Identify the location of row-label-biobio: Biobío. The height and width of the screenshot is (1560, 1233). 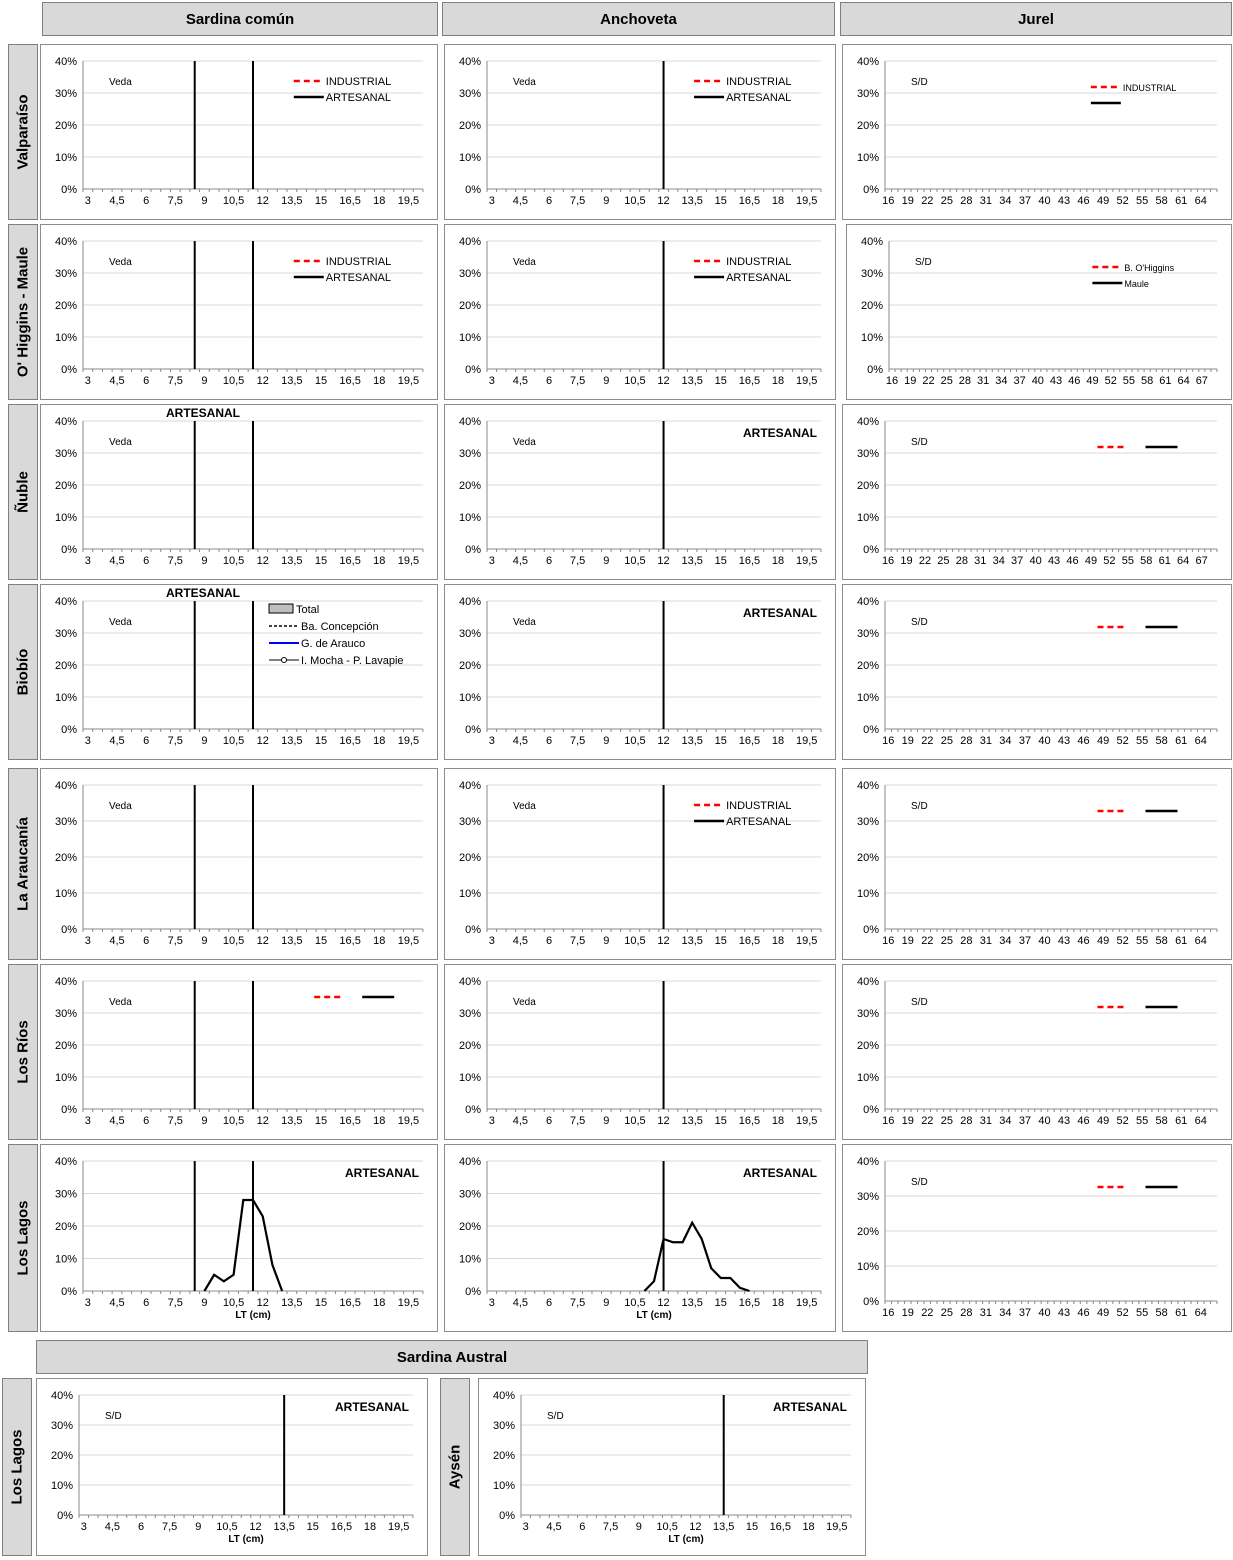
(23, 672).